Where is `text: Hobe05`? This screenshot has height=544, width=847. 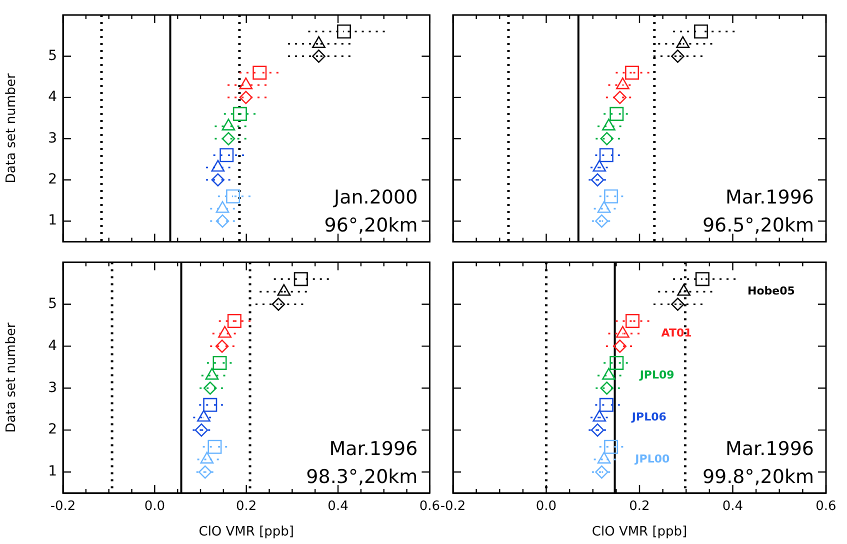
text: Hobe05 is located at coordinates (771, 291).